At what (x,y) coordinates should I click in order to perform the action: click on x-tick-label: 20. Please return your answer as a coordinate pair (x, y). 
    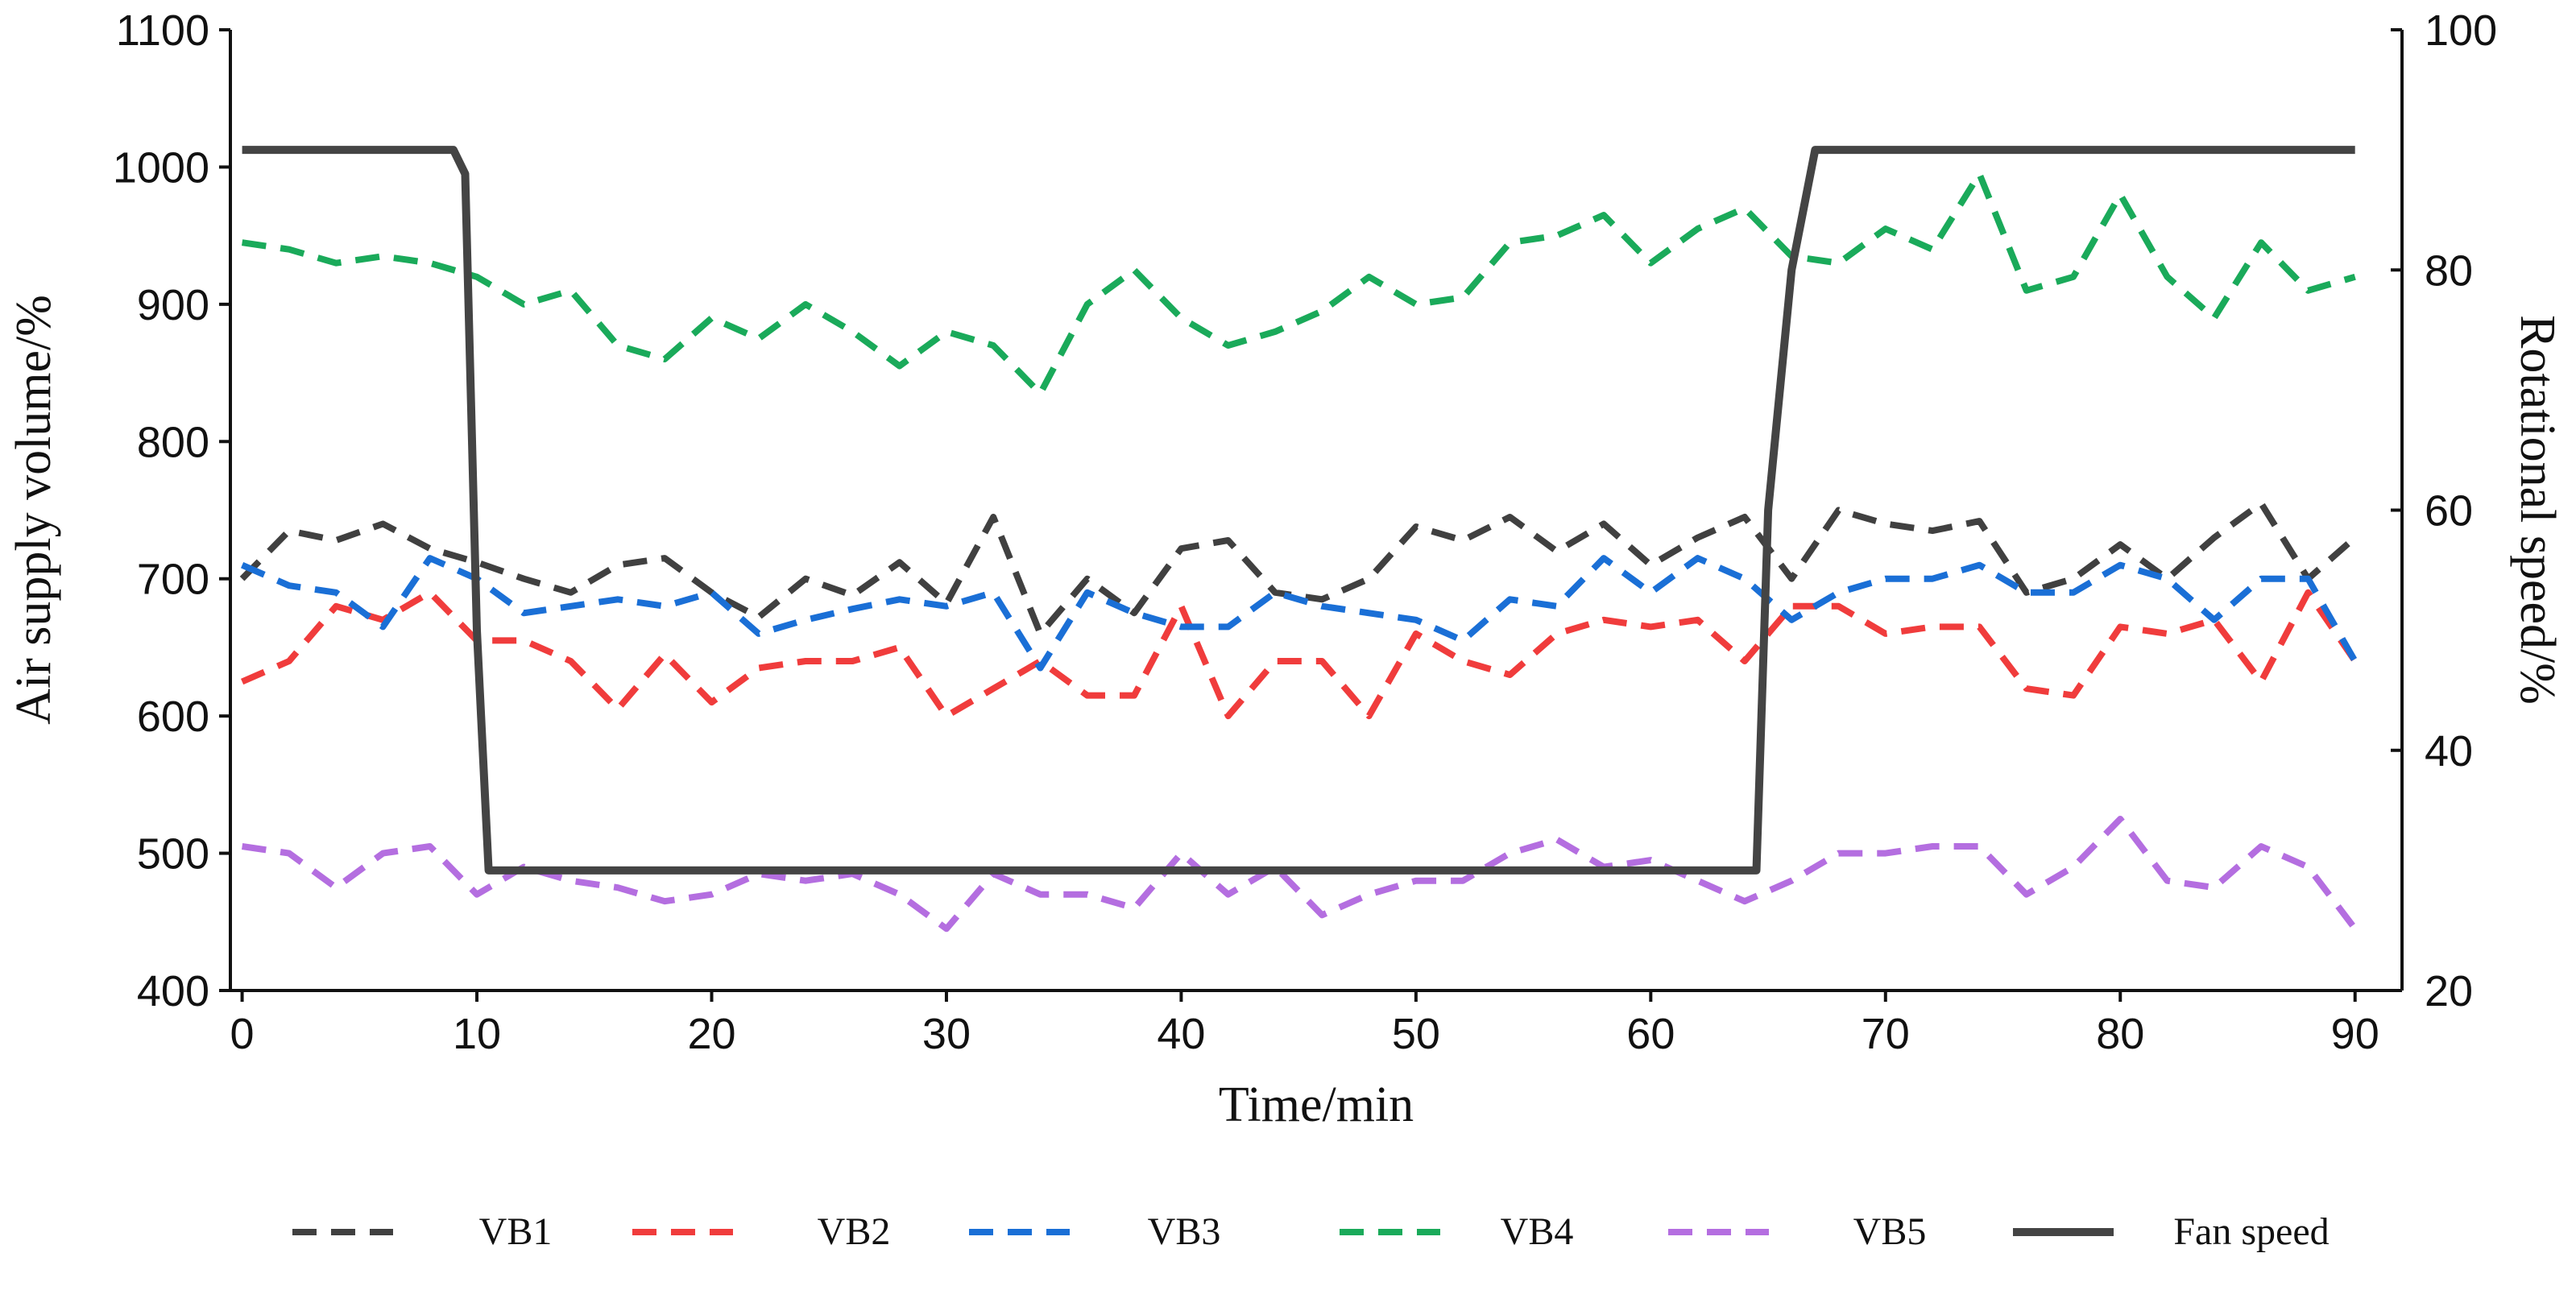
    Looking at the image, I should click on (711, 1034).